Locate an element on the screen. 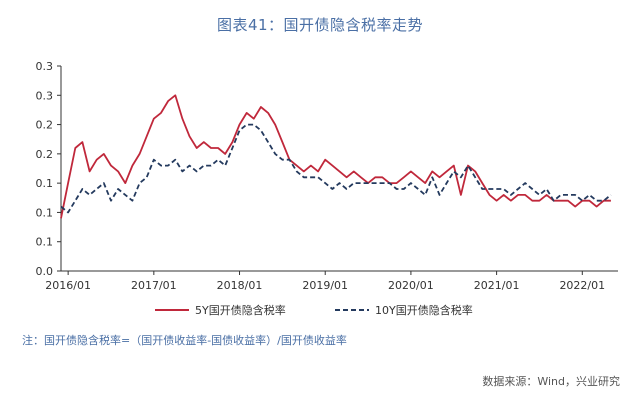 Image resolution: width=640 pixels, height=402 pixels. chart-legend: 5Y国开债隐含税率 10Y国开债隐含税率 is located at coordinates (314, 310).